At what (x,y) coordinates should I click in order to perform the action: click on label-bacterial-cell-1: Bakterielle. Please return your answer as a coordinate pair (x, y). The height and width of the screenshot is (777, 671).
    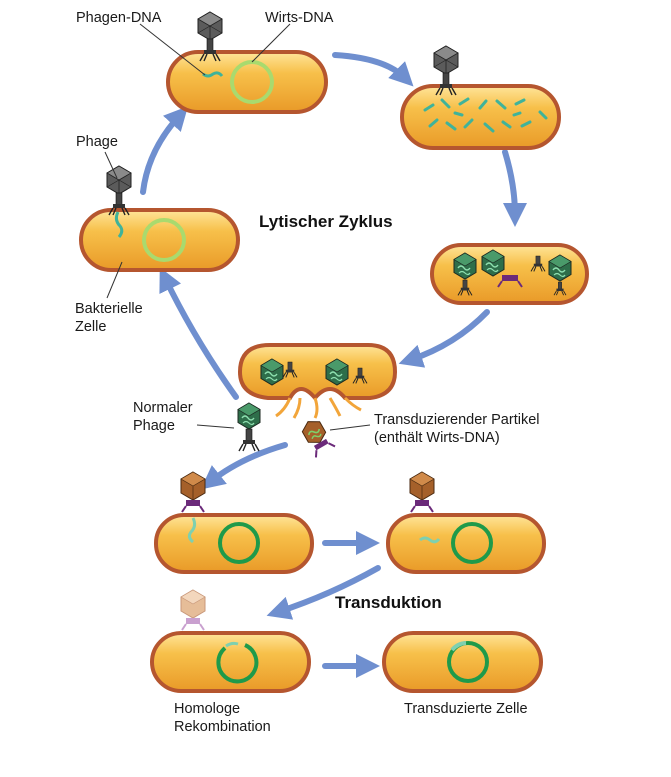
    Looking at the image, I should click on (109, 309).